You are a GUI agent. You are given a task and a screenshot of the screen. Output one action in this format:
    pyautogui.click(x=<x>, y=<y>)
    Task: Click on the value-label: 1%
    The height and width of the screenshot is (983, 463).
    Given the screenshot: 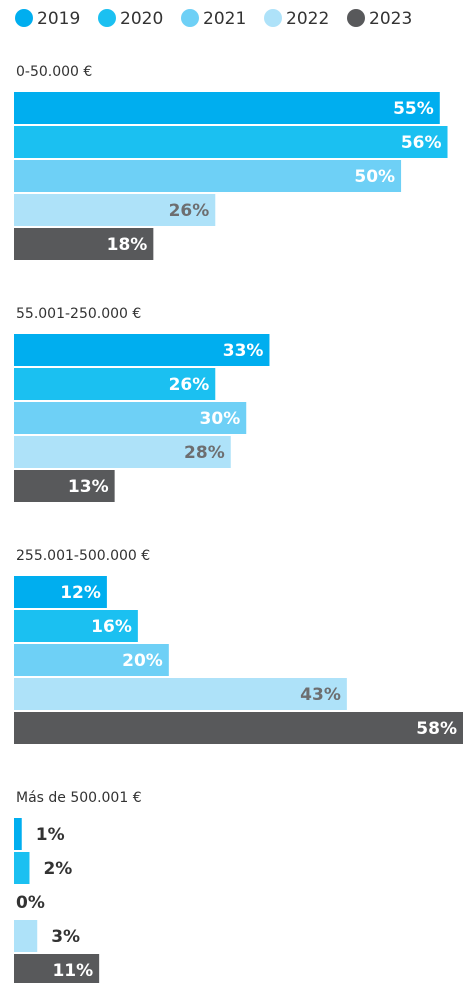 What is the action you would take?
    pyautogui.click(x=50, y=835)
    